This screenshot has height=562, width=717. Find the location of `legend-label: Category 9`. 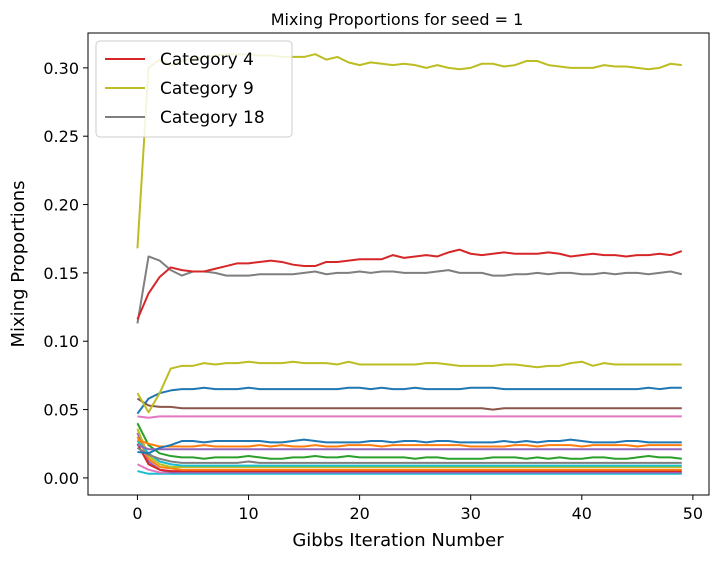

legend-label: Category 9 is located at coordinates (207, 89).